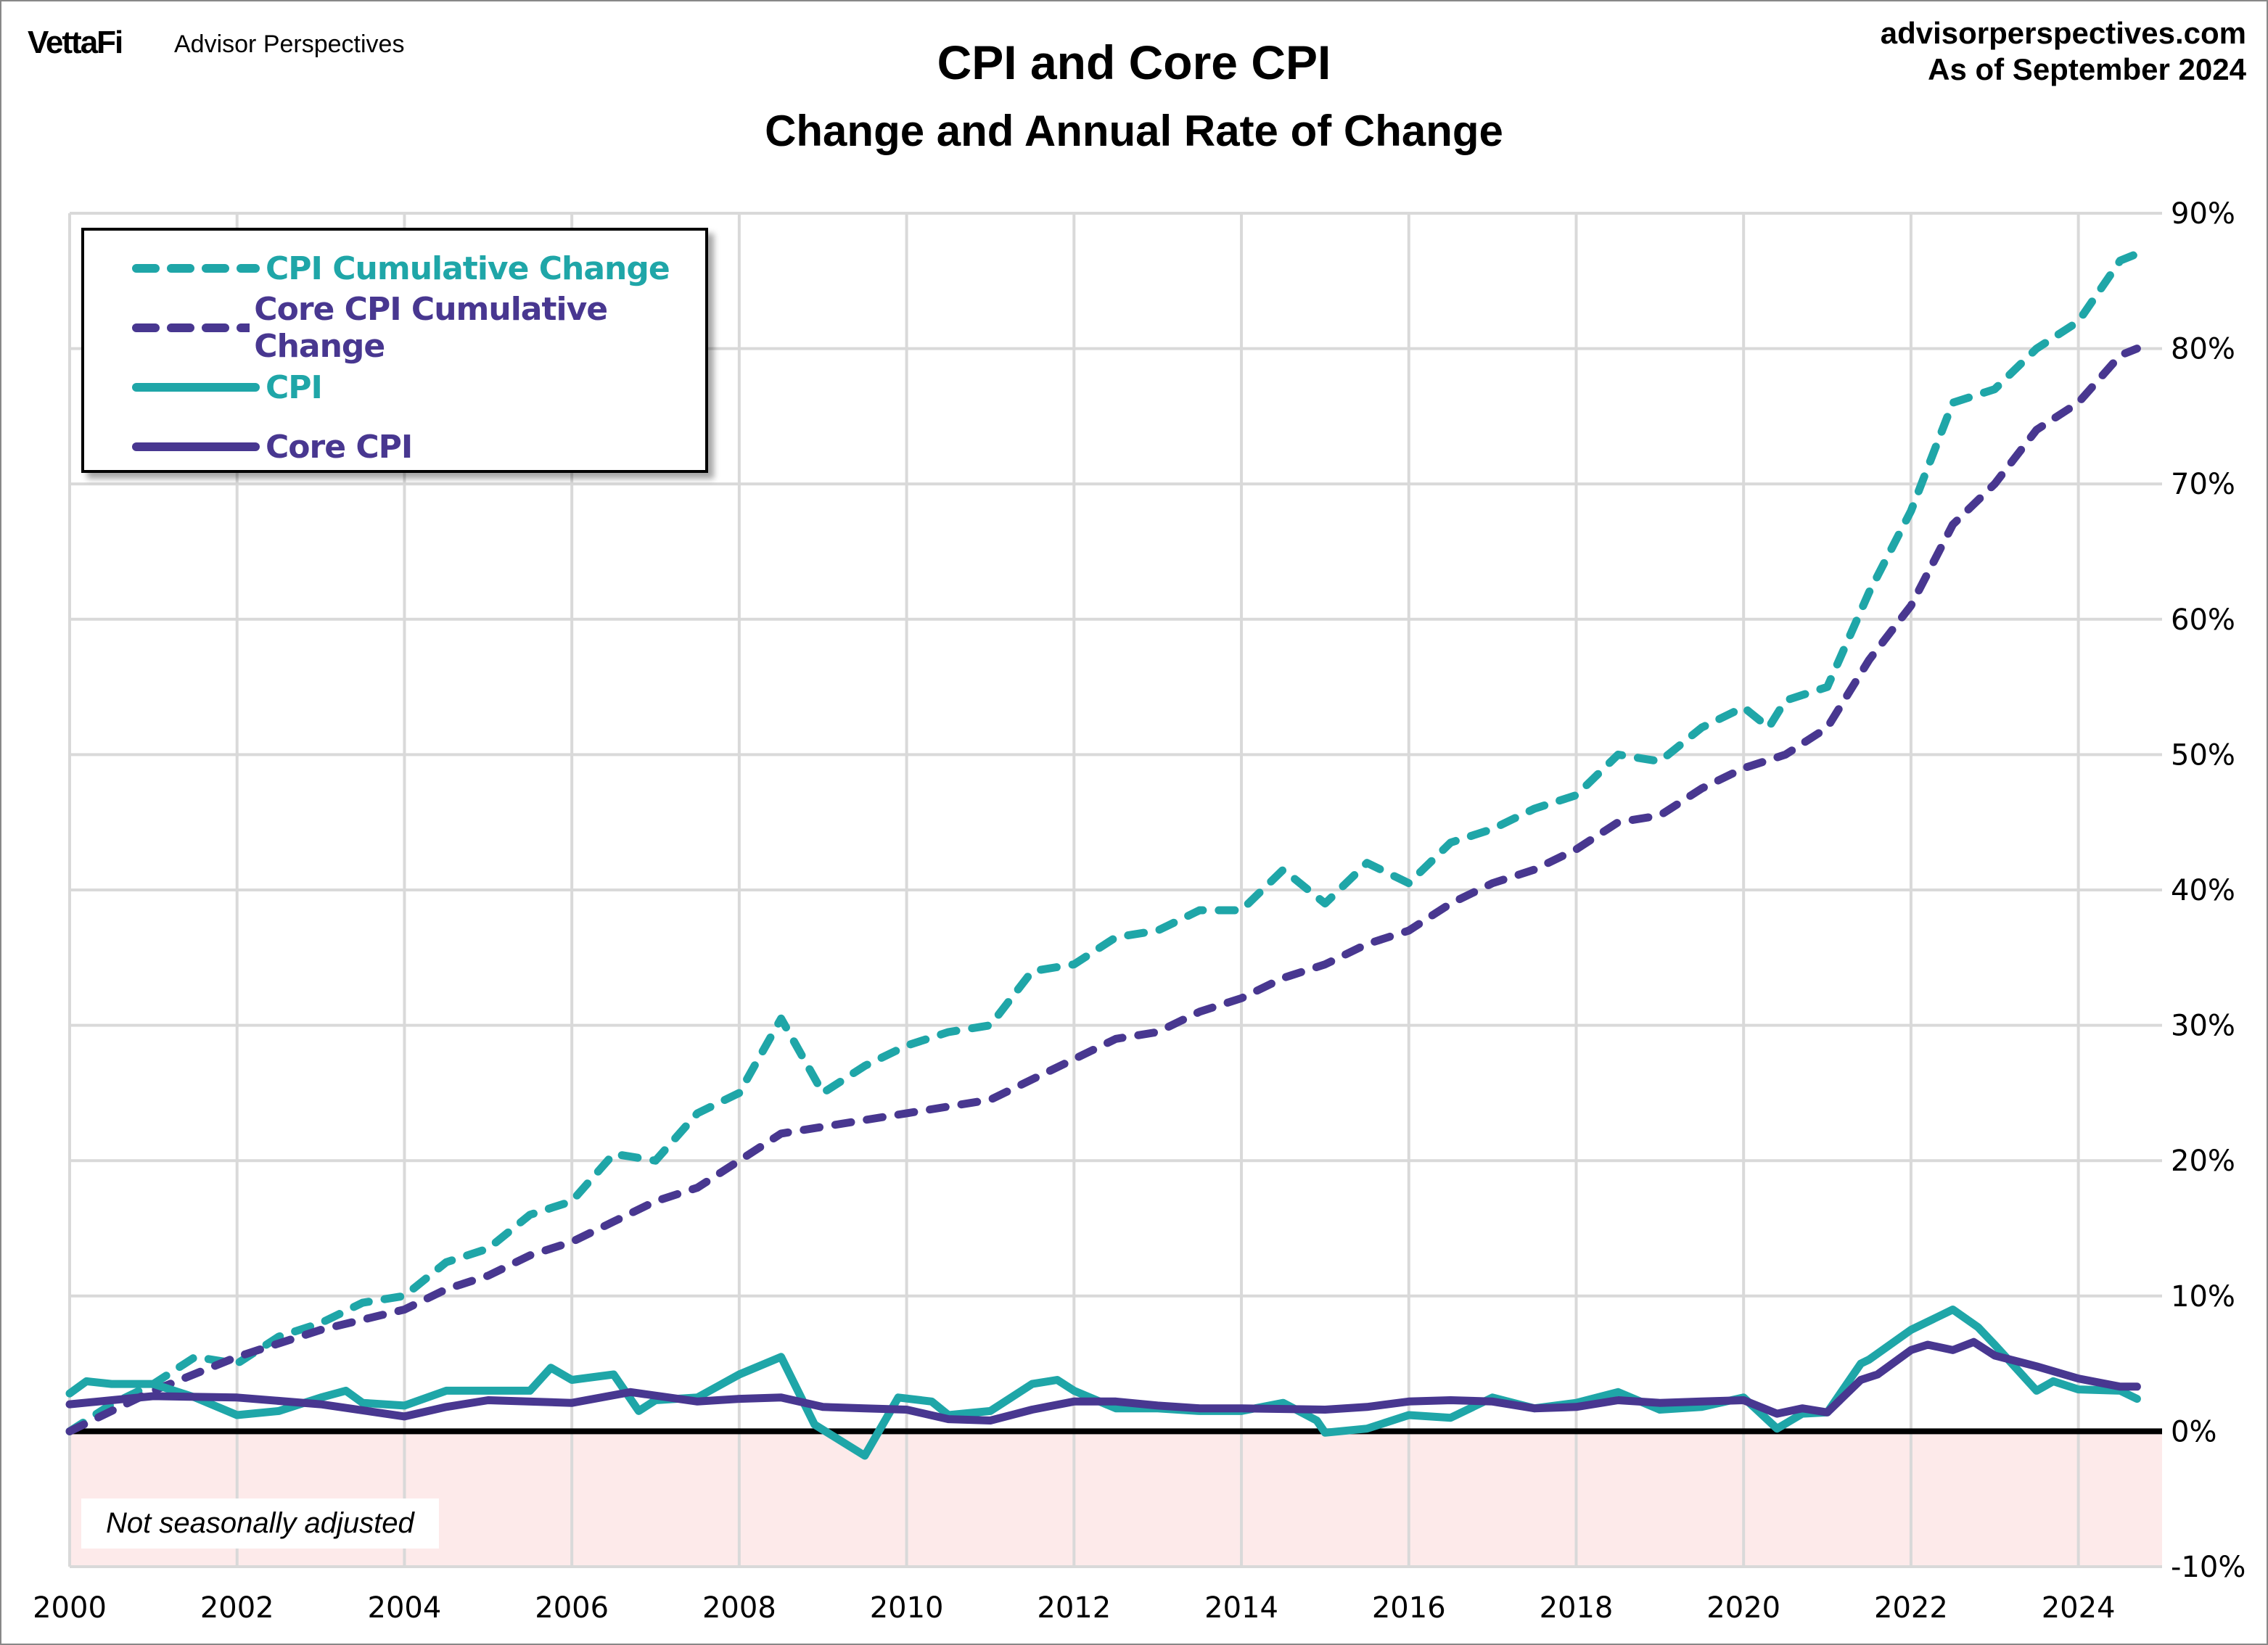 This screenshot has width=2268, height=1645. What do you see at coordinates (1743, 1608) in the screenshot?
I see `x-tick-label: 2020` at bounding box center [1743, 1608].